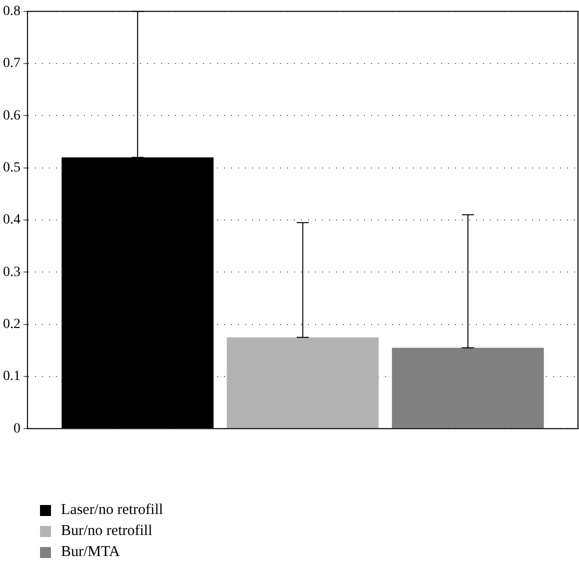 The height and width of the screenshot is (573, 579). Describe the element at coordinates (11, 272) in the screenshot. I see `y-tick-label: 0.3` at that location.